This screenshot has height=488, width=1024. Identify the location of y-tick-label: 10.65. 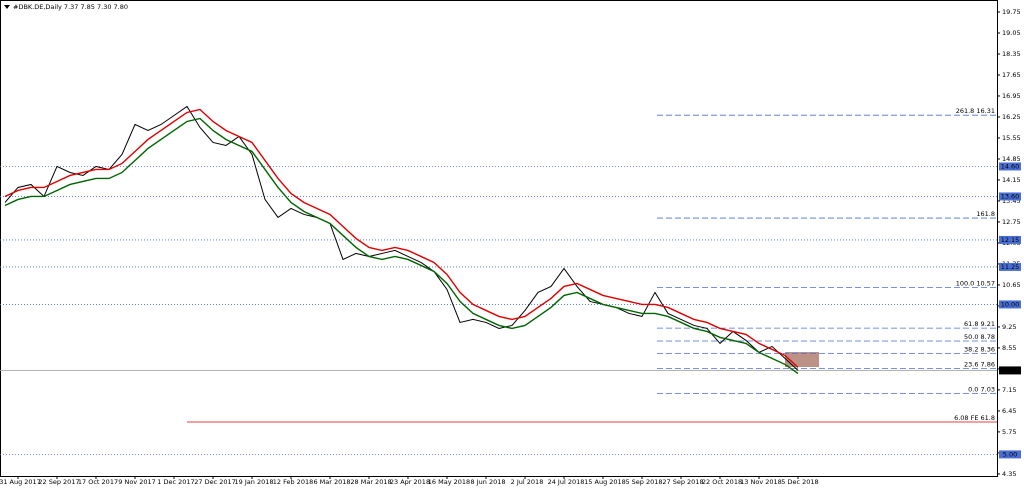
(1011, 285).